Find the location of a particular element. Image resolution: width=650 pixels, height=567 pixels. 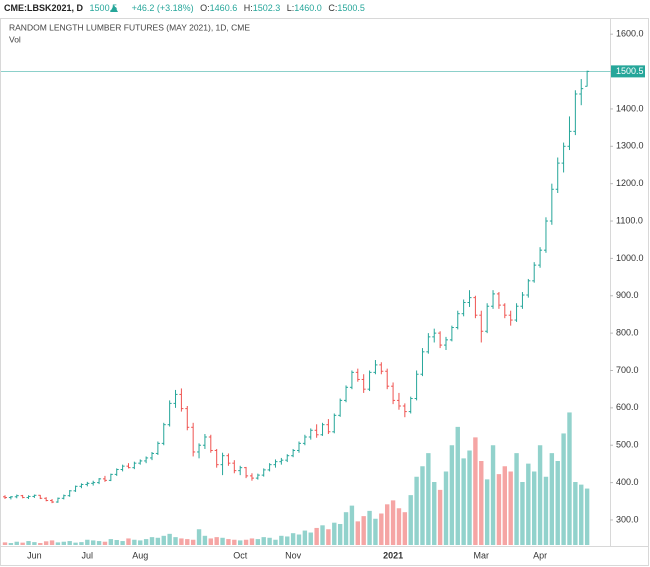

high-label: H: is located at coordinates (248, 8).